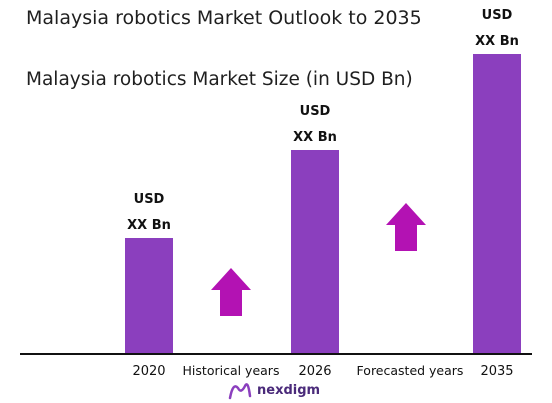 The image size is (552, 403). Describe the element at coordinates (231, 292) in the screenshot. I see `historical-growth-arrow` at that location.